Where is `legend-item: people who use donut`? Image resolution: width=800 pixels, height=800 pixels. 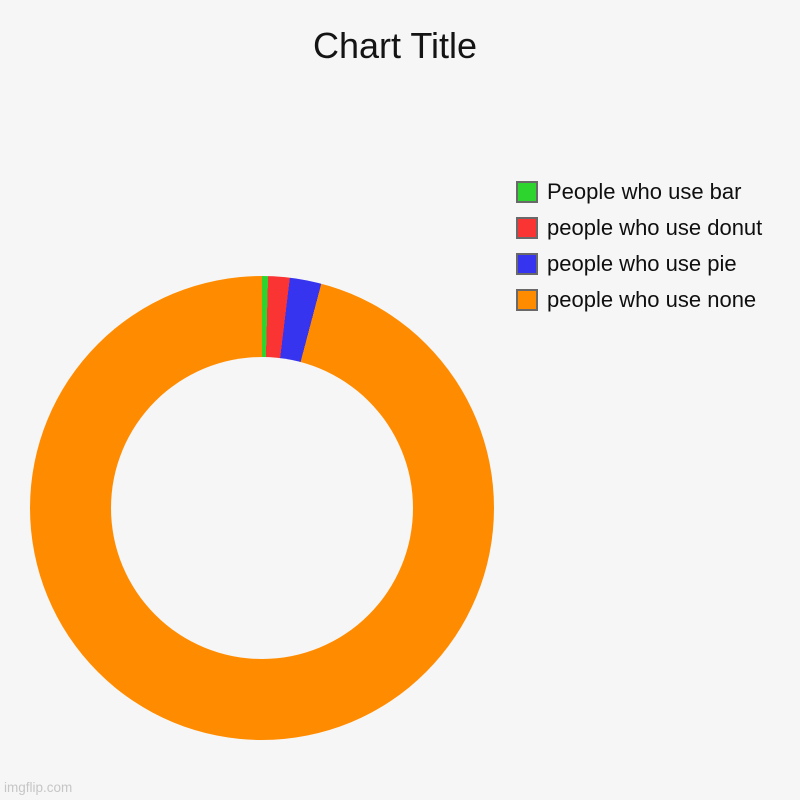
legend-item: people who use donut is located at coordinates (639, 228).